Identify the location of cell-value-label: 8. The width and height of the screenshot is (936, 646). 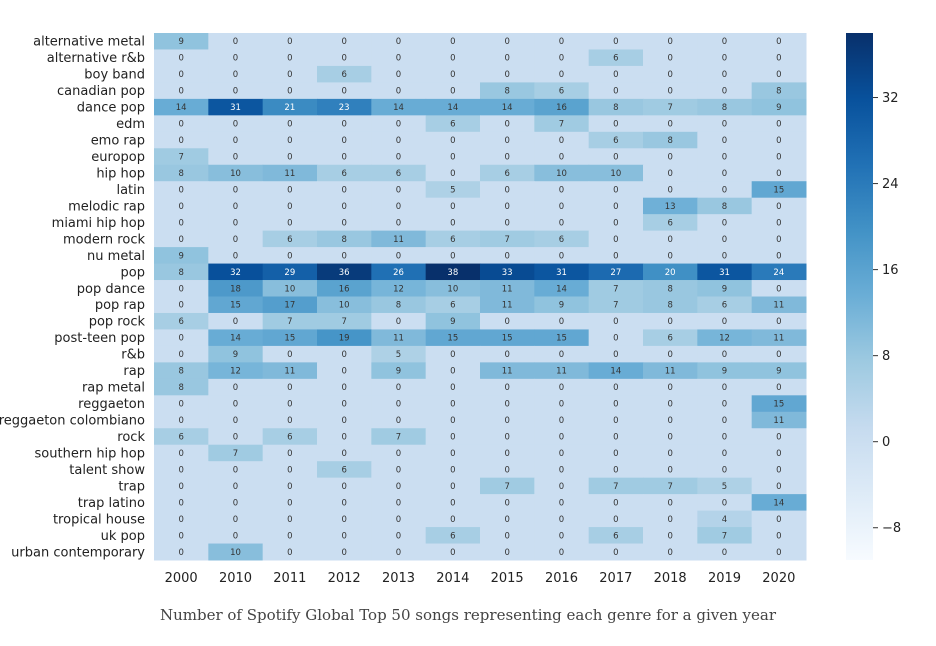
(615, 108).